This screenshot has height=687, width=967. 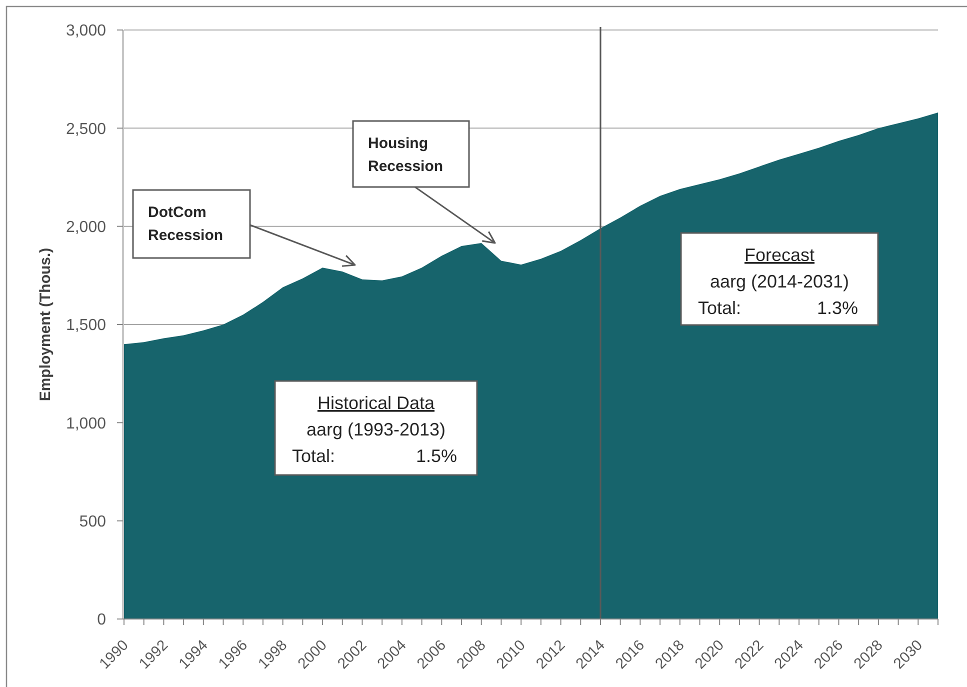 What do you see at coordinates (374, 429) in the screenshot?
I see `text: Historical Data aarg (1993-2013) Total: 1.5%` at bounding box center [374, 429].